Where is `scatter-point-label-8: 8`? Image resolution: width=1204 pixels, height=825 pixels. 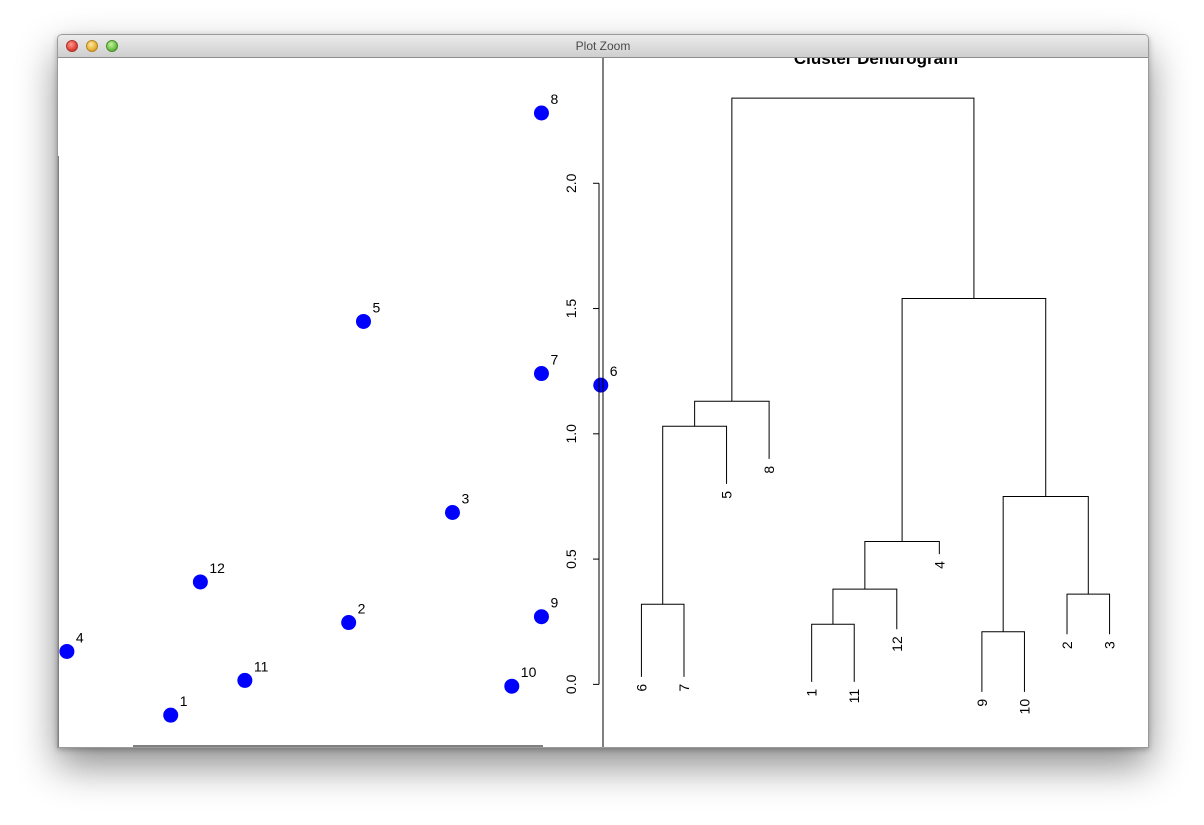
scatter-point-label-8: 8 is located at coordinates (554, 99).